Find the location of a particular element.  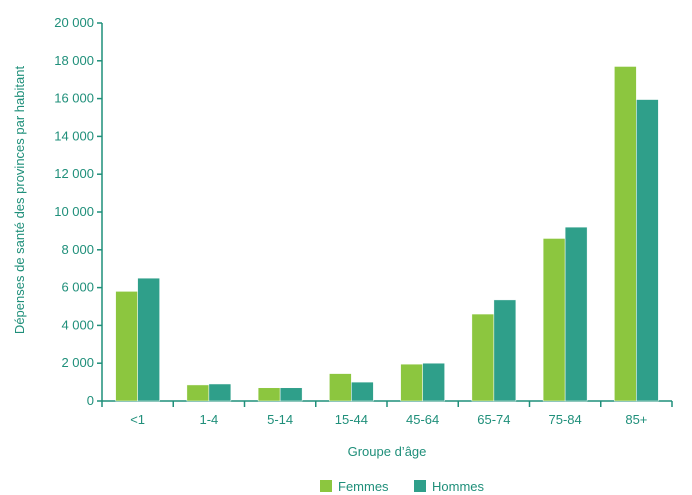

y-tick-label: 14 000 is located at coordinates (74, 135).